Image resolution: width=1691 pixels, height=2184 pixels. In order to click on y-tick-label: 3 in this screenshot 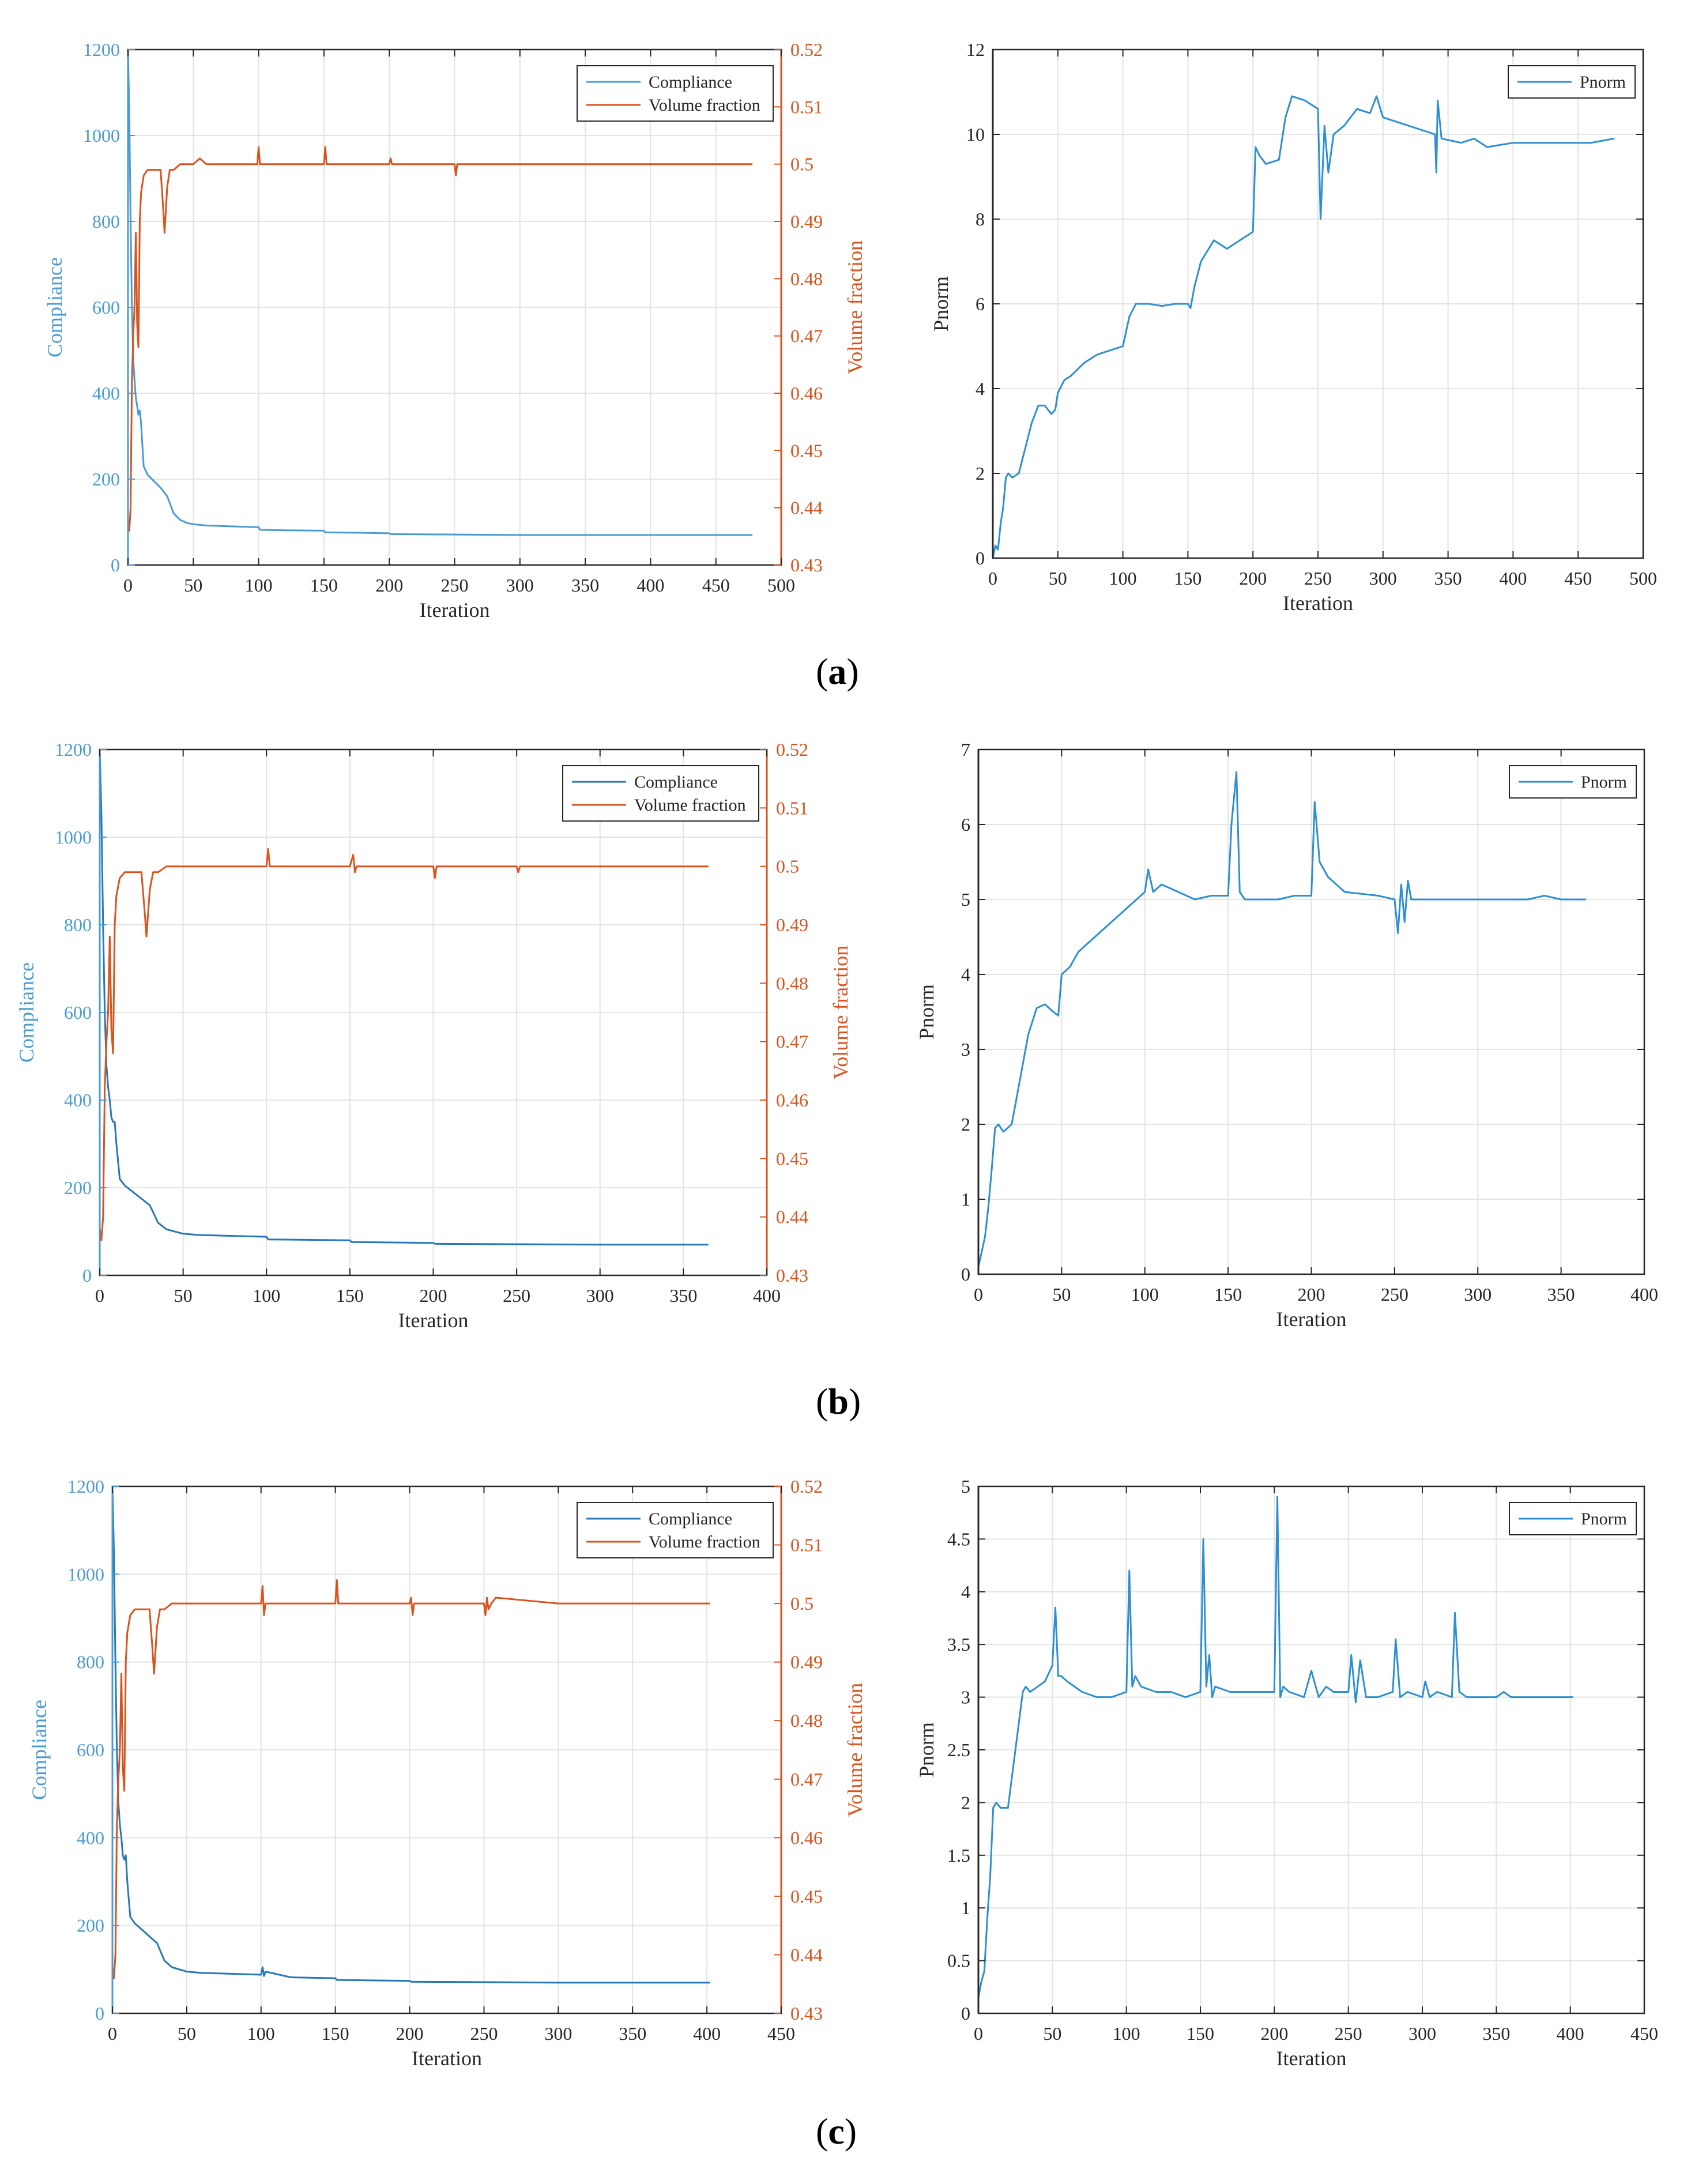, I will do `click(966, 1049)`.